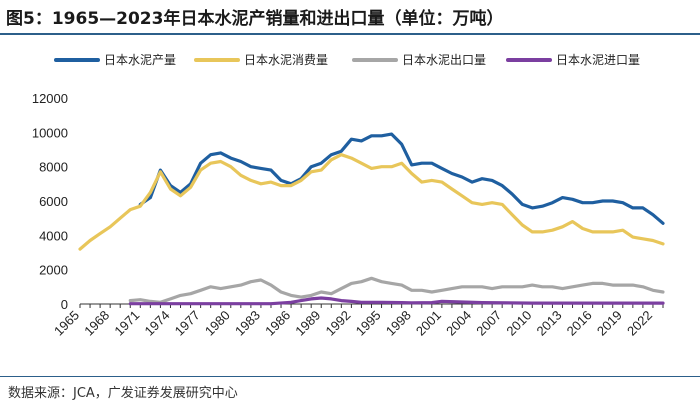 The height and width of the screenshot is (408, 700). I want to click on data-source-note: 数据来源：JCA，广发证券发展研究中心, so click(123, 393).